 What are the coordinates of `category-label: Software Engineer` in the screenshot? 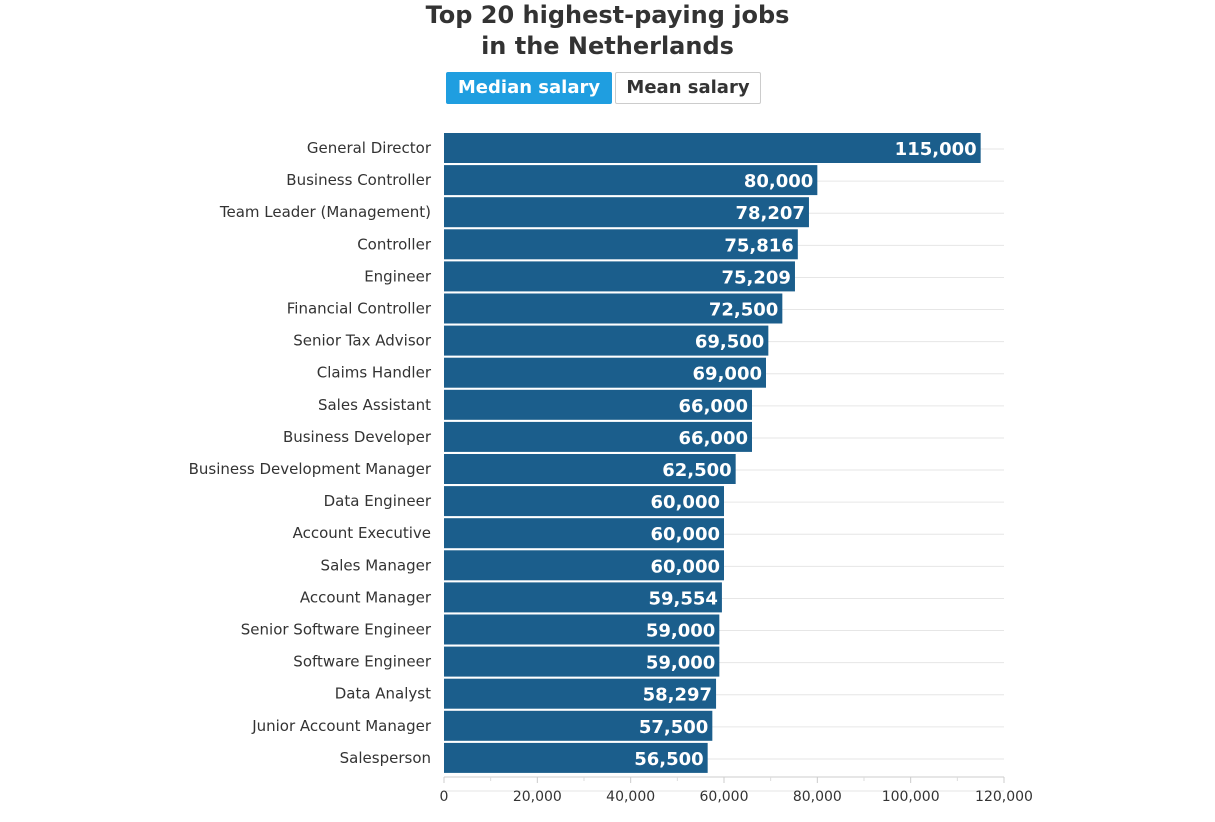 It's located at (362, 662).